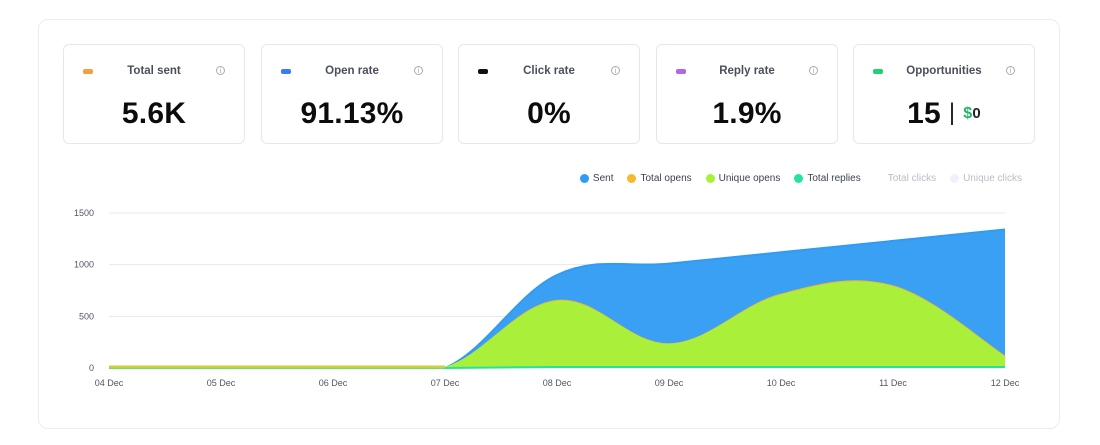 Image resolution: width=1100 pixels, height=445 pixels. What do you see at coordinates (549, 94) in the screenshot?
I see `metric-card-click-rate: Click rate i 0%` at bounding box center [549, 94].